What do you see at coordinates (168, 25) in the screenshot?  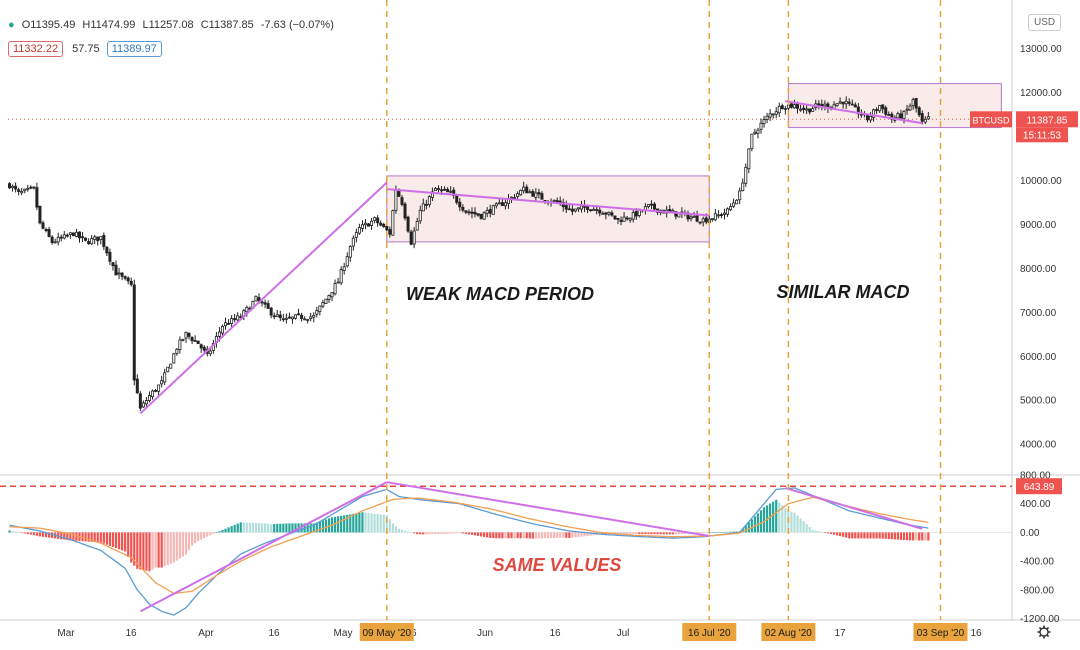 I see `ohlc-low: L11257.08` at bounding box center [168, 25].